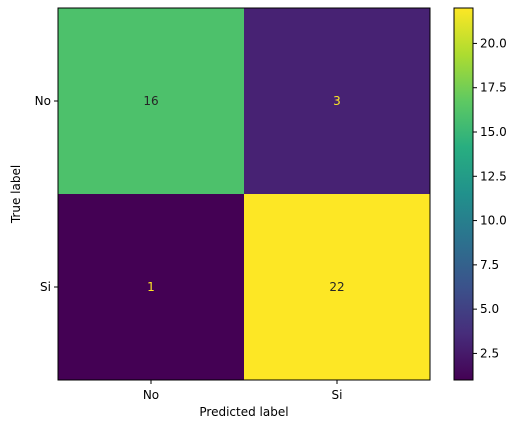 This screenshot has height=432, width=521. Describe the element at coordinates (493, 43) in the screenshot. I see `colorbar-tick-label: 20.0` at that location.